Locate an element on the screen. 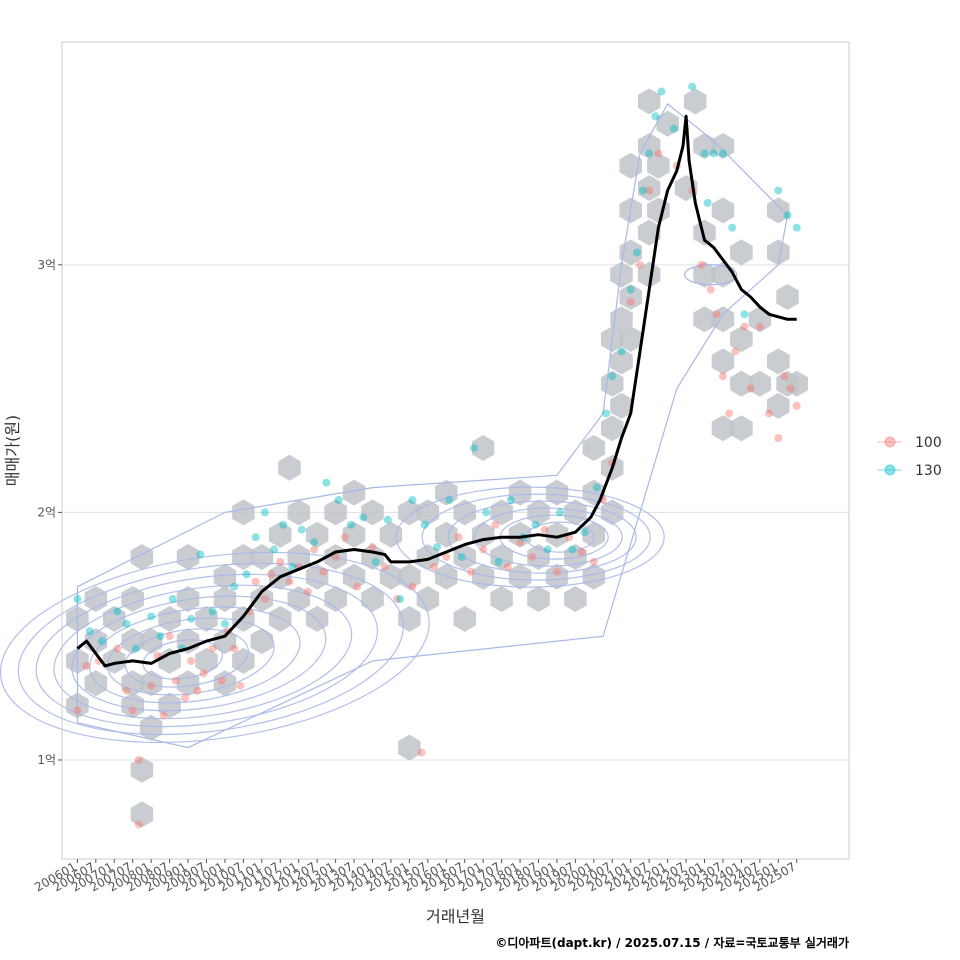  y-tick-label: 2억 is located at coordinates (46, 512).